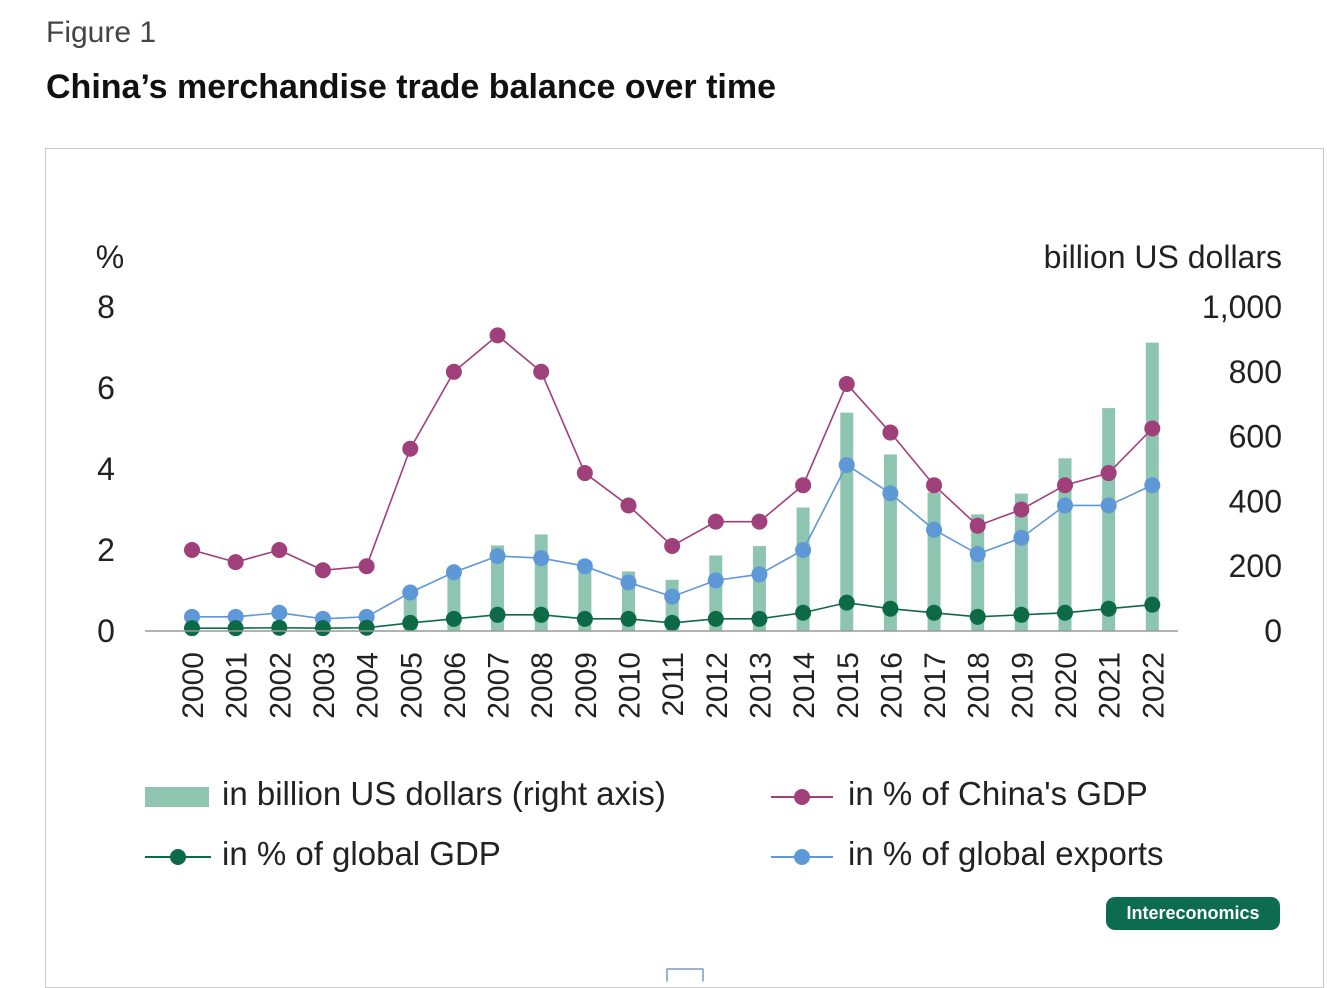 Image resolution: width=1327 pixels, height=988 pixels. What do you see at coordinates (361, 853) in the screenshot?
I see `legend-label-global-gdp: in % of global GDP` at bounding box center [361, 853].